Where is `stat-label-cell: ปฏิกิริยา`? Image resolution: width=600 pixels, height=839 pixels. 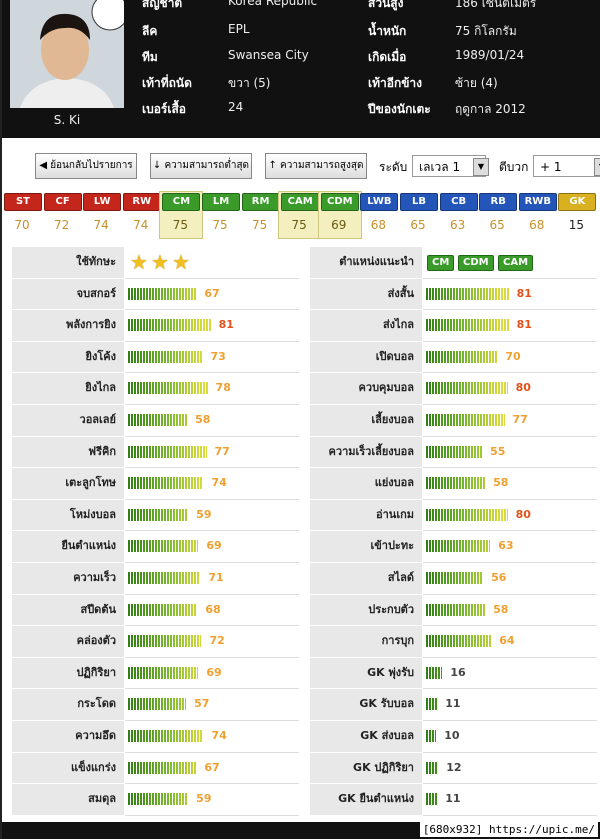 stat-label-cell: ปฏิกิริยา is located at coordinates (68, 673).